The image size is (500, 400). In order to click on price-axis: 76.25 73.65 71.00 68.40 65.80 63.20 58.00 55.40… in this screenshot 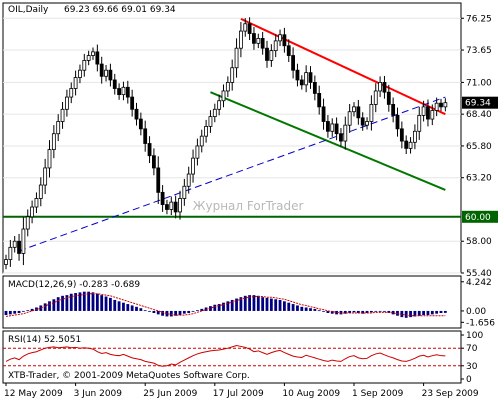, I will do `click(479, 146)`.